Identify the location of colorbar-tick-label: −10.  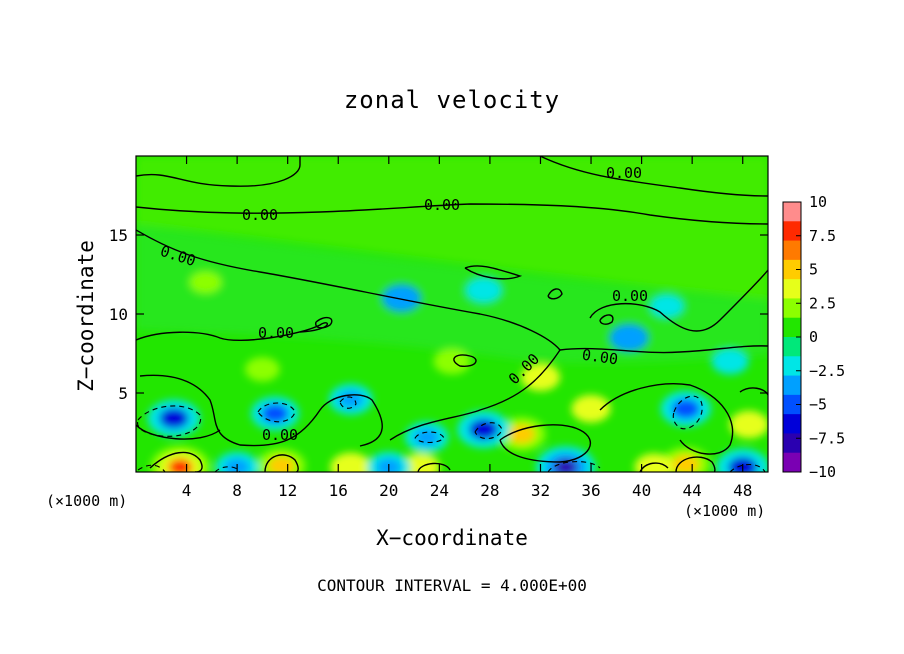
(822, 472).